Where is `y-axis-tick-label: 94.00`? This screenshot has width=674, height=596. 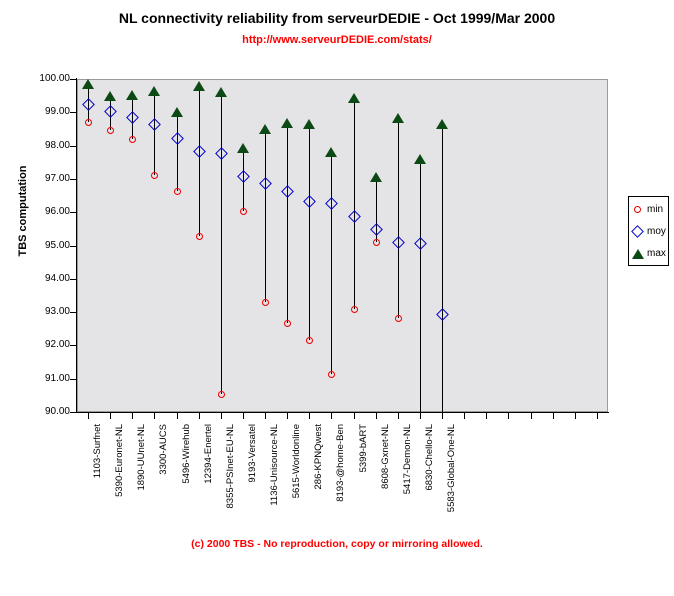 y-axis-tick-label: 94.00 is located at coordinates (57, 278).